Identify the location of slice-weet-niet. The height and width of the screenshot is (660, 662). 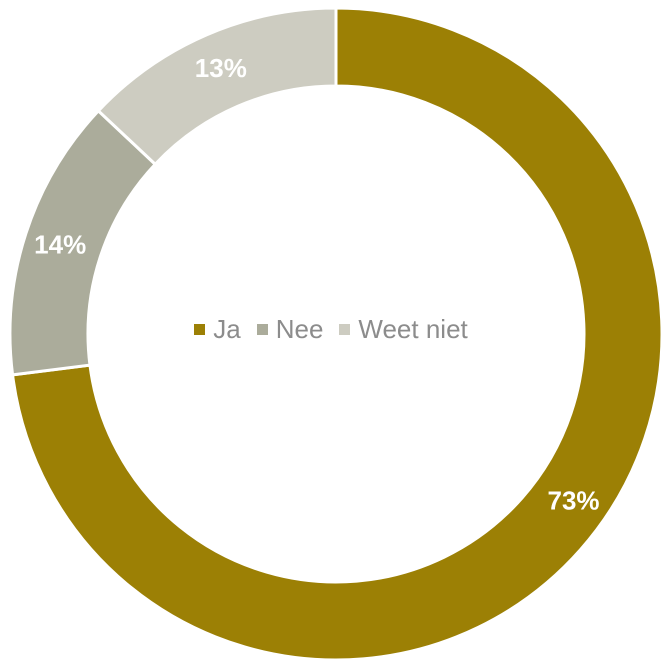
(217, 86).